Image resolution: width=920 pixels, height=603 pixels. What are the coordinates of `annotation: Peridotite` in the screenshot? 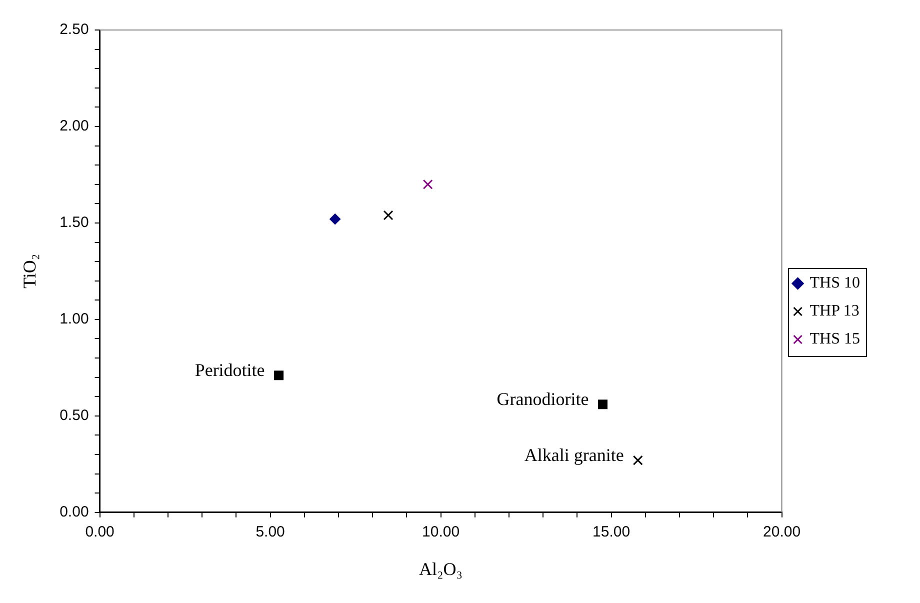 It's located at (229, 370).